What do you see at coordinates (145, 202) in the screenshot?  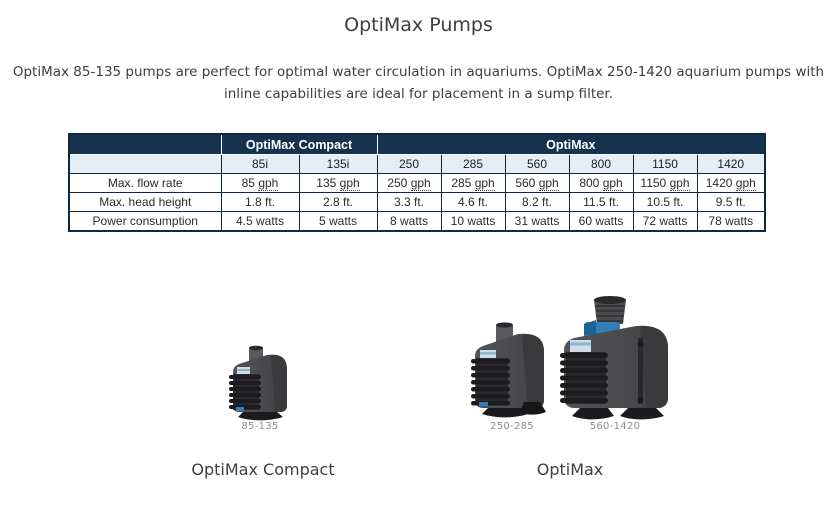 I see `row-label: Max. head height` at bounding box center [145, 202].